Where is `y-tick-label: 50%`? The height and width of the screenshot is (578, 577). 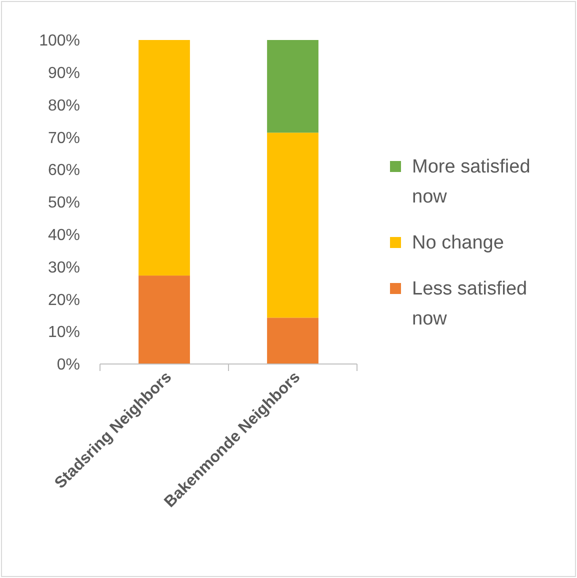
y-tick-label: 50% is located at coordinates (64, 203).